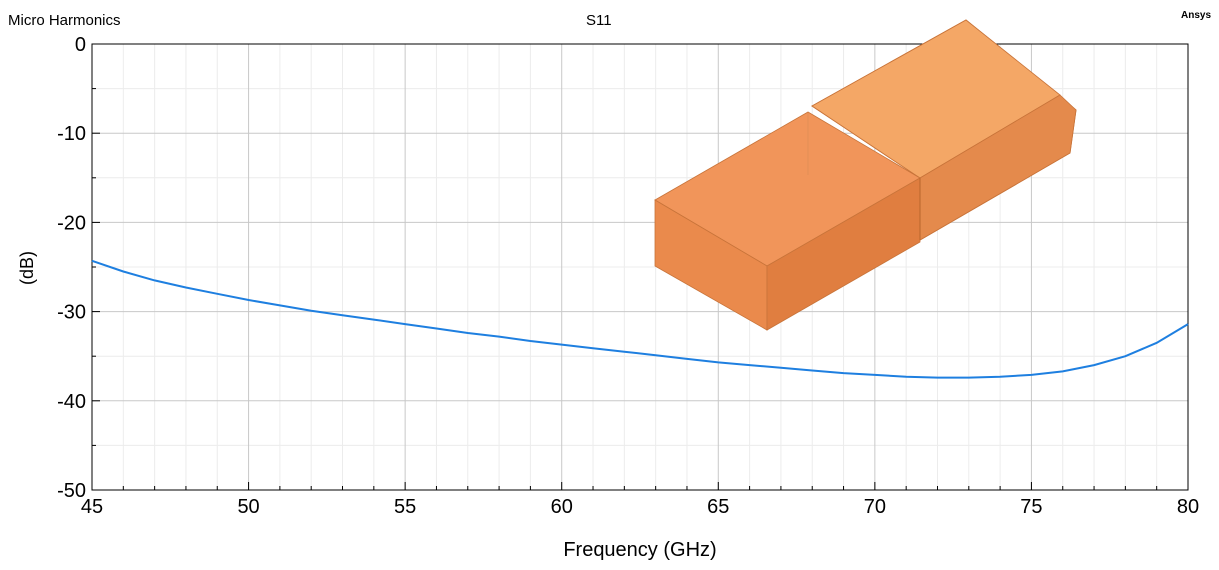 The width and height of the screenshot is (1219, 570). Describe the element at coordinates (562, 507) in the screenshot. I see `x-tick-label: 60` at that location.